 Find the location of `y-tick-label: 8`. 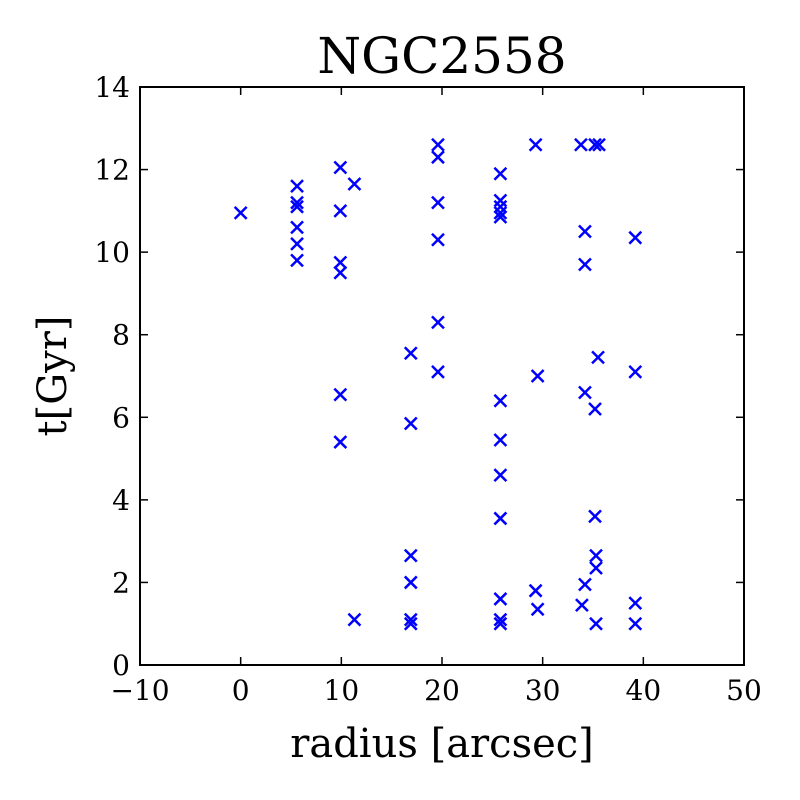

y-tick-label: 8 is located at coordinates (121, 335).